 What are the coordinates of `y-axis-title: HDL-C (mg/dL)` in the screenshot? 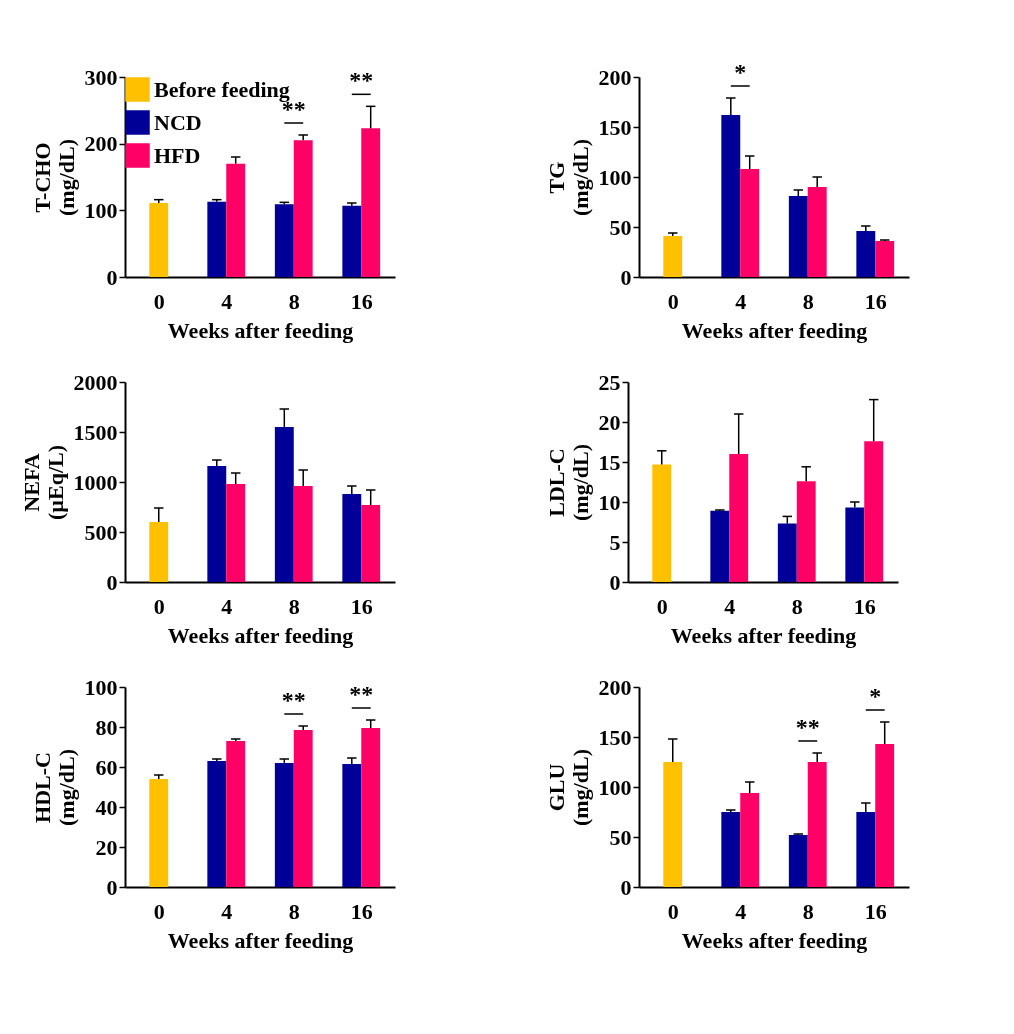 It's located at (54, 787).